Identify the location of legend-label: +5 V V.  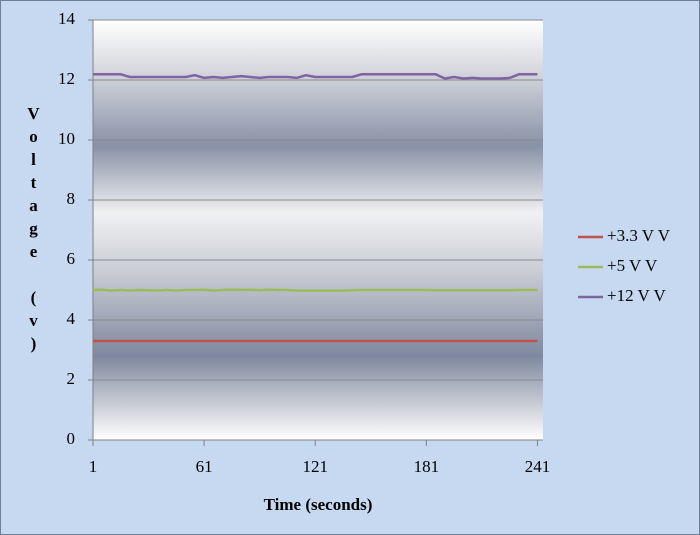
(632, 265).